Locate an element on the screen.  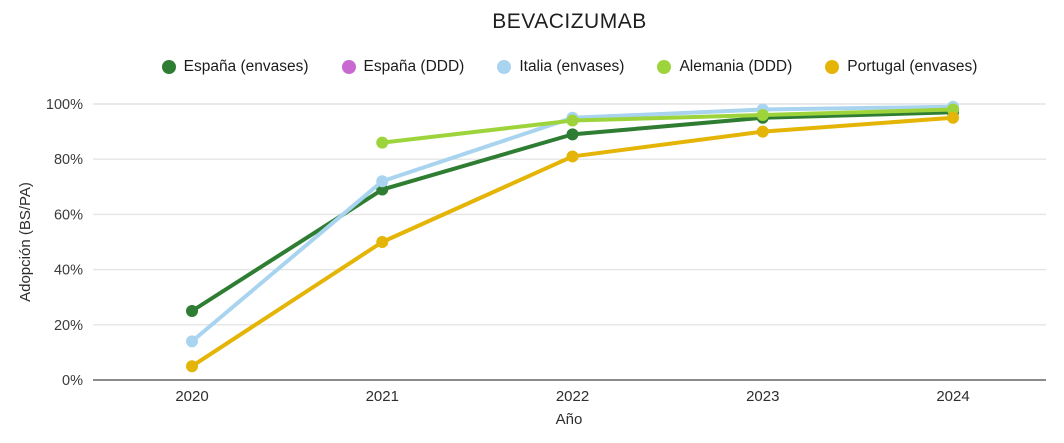
point-portugal-envases-2022 is located at coordinates (572, 156).